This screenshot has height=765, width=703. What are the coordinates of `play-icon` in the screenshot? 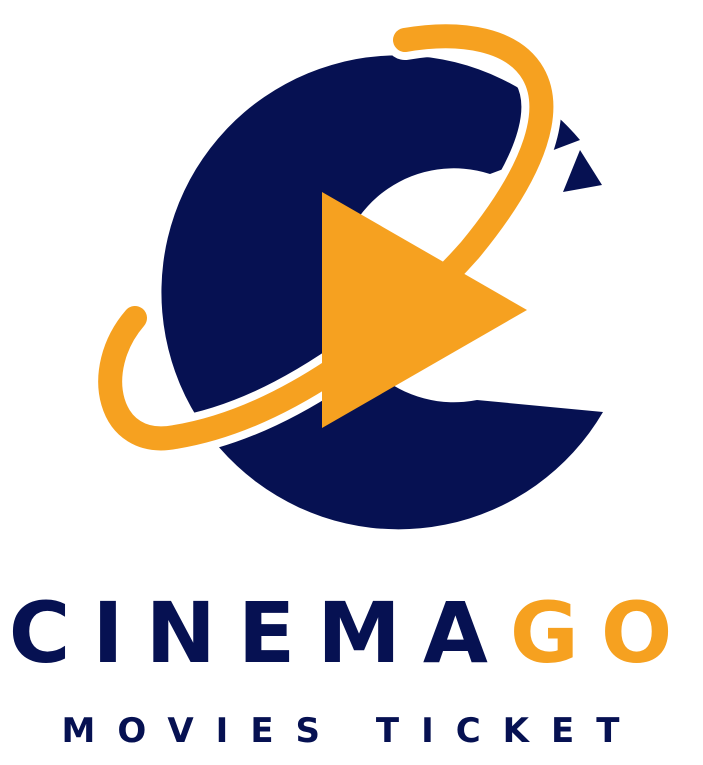 It's located at (424, 310).